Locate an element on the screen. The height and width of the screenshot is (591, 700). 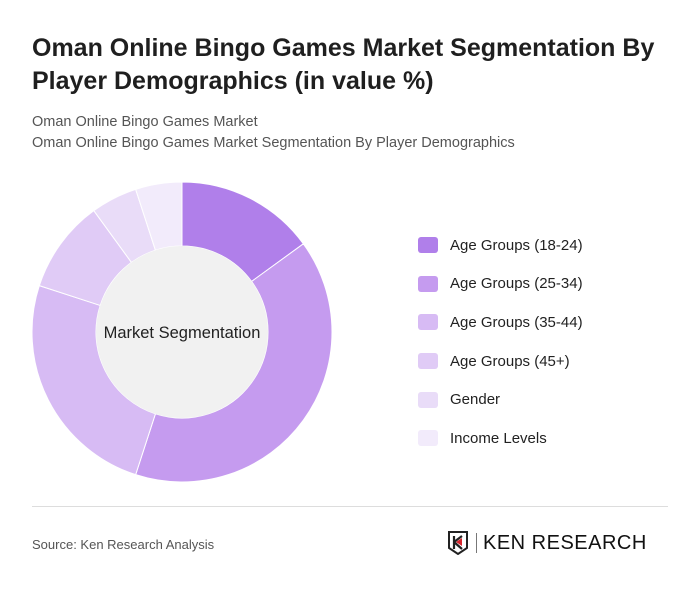
donut-hole is located at coordinates (182, 332).